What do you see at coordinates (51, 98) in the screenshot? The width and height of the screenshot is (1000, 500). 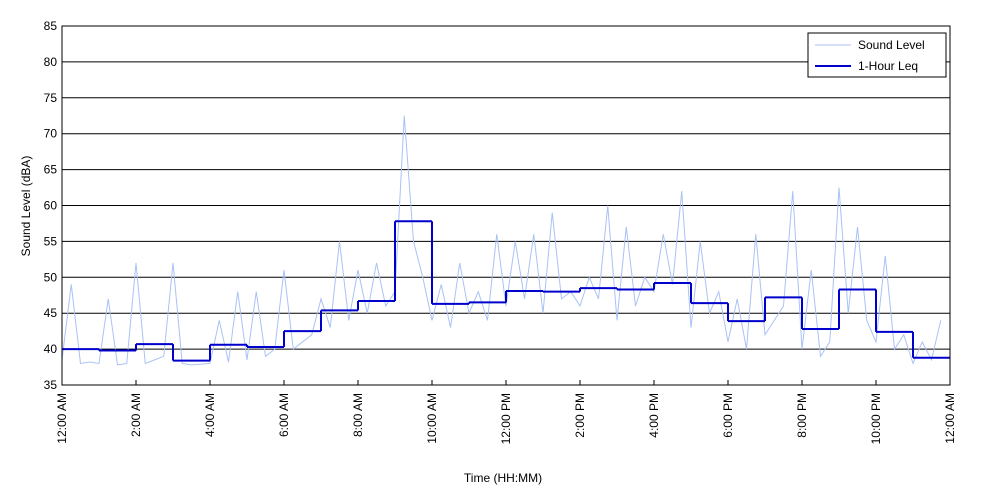 I see `y-tick-label: 75` at bounding box center [51, 98].